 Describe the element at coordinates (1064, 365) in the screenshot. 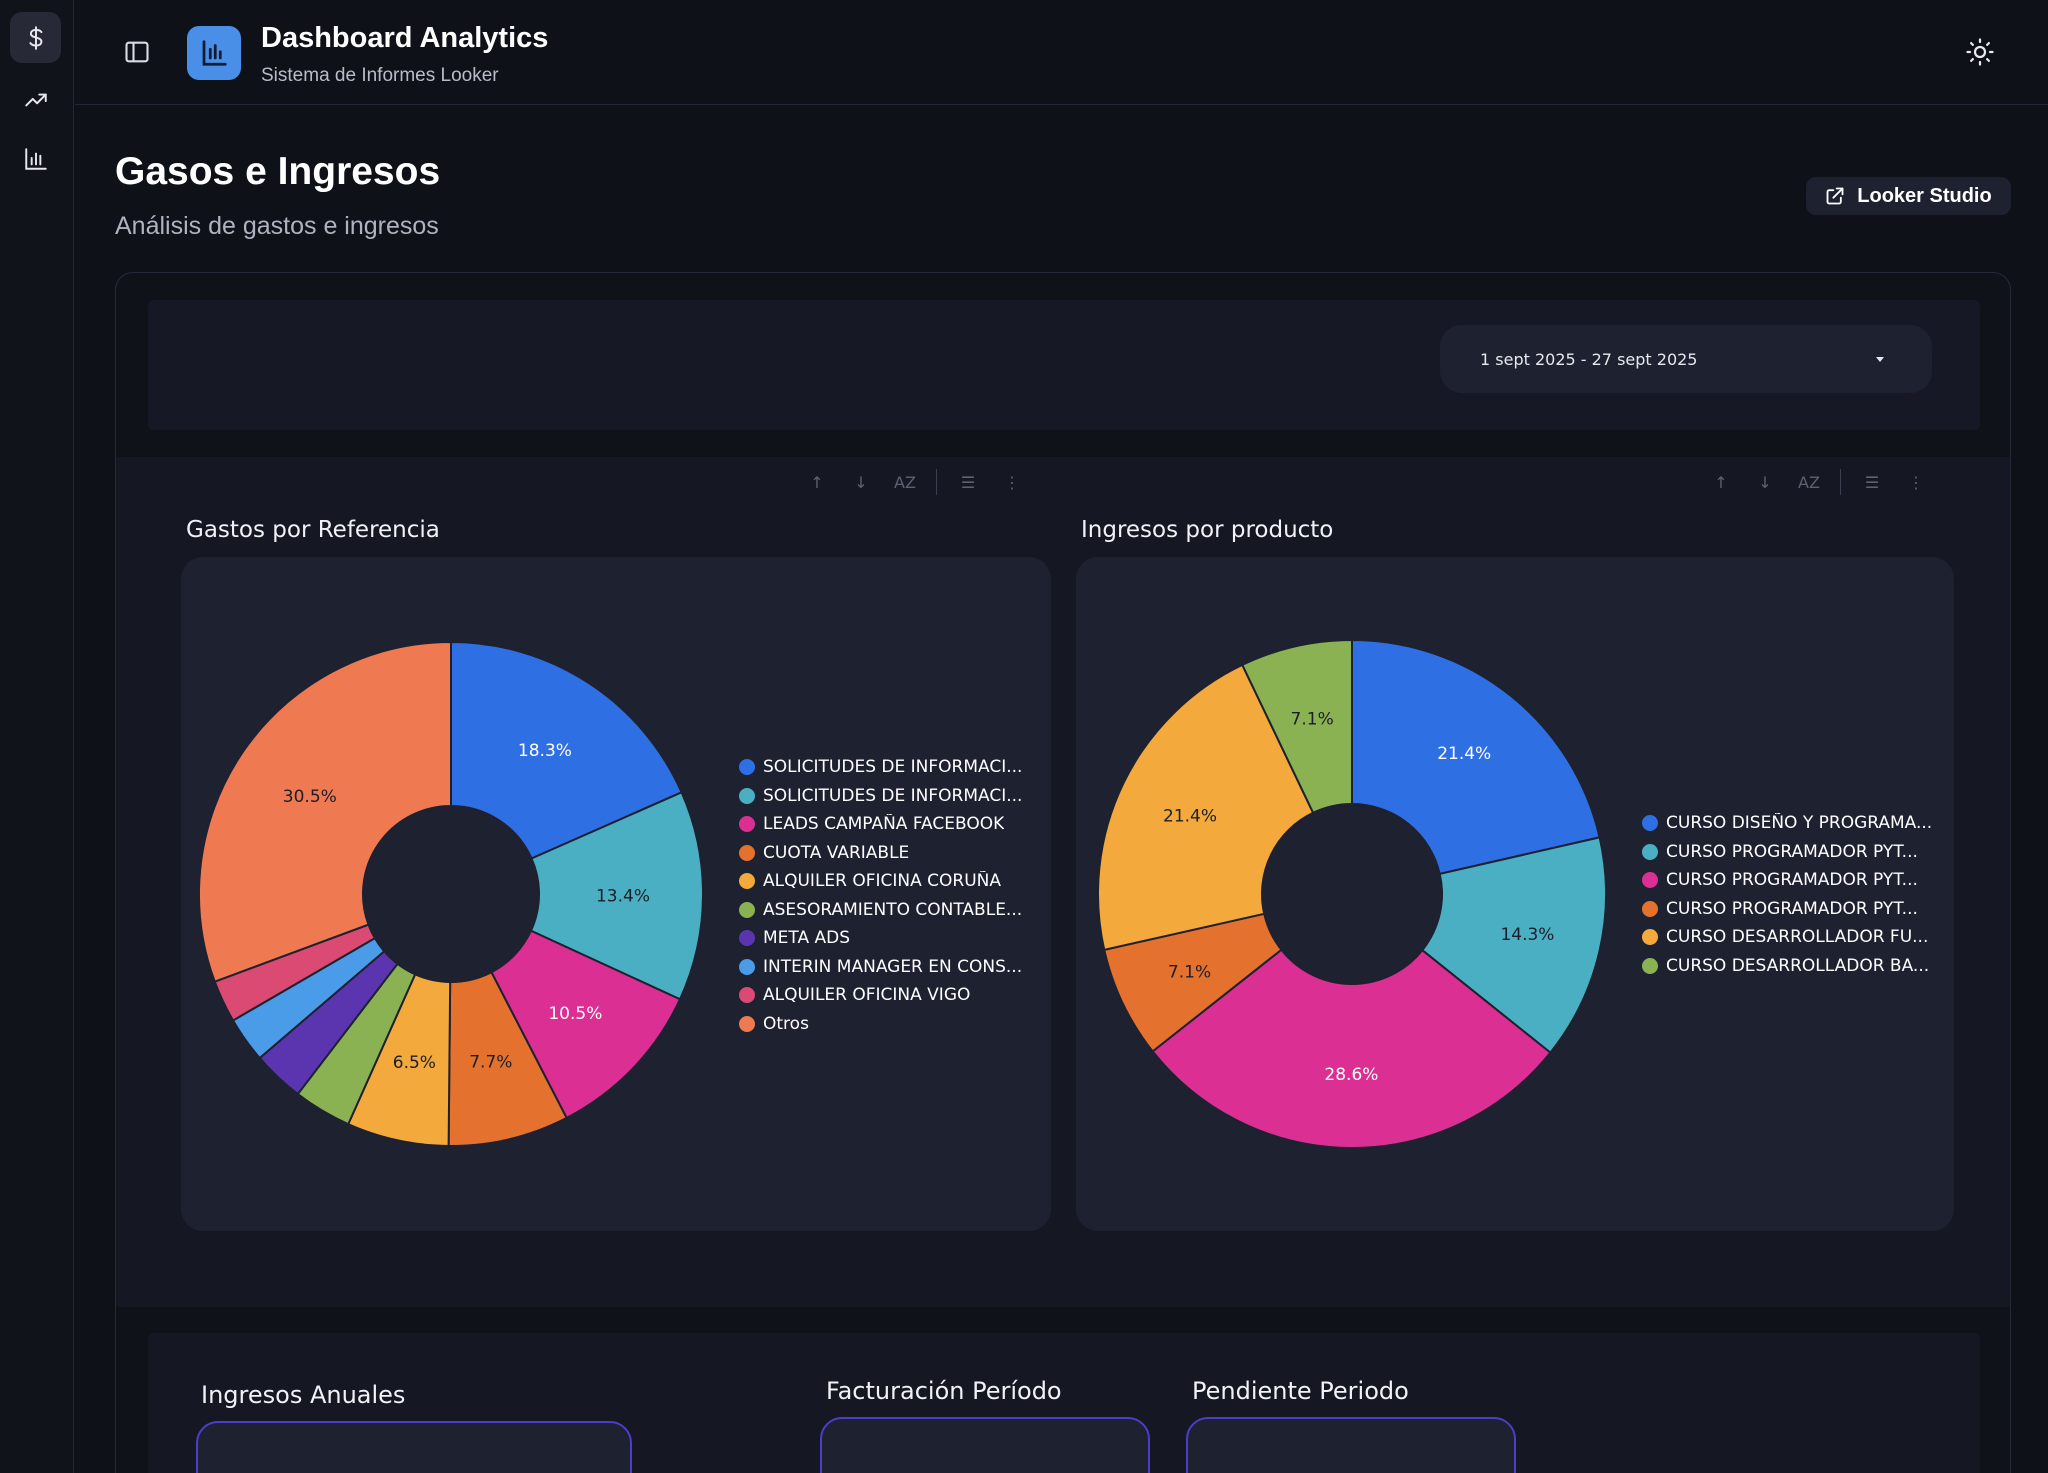

I see `filter-bar: 1 sept 2025 - 27 sept 2025` at that location.